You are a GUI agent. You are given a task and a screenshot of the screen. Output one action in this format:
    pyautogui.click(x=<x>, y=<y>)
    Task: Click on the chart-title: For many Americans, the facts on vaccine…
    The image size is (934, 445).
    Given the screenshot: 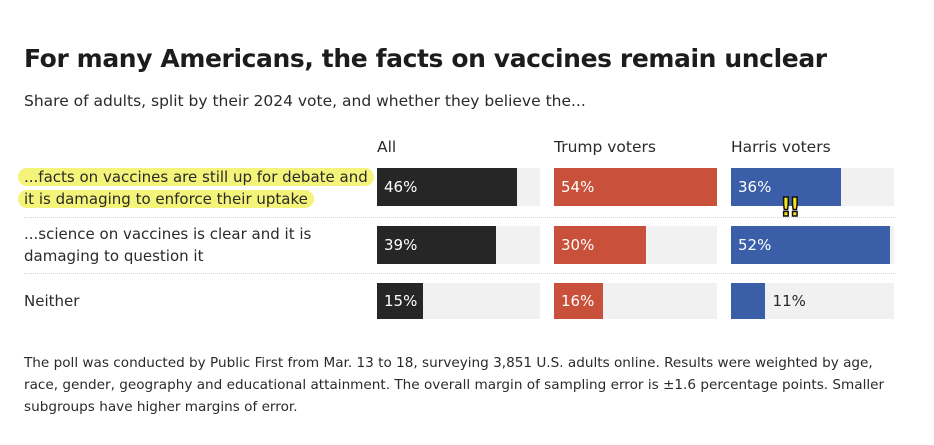 What is the action you would take?
    pyautogui.click(x=425, y=58)
    